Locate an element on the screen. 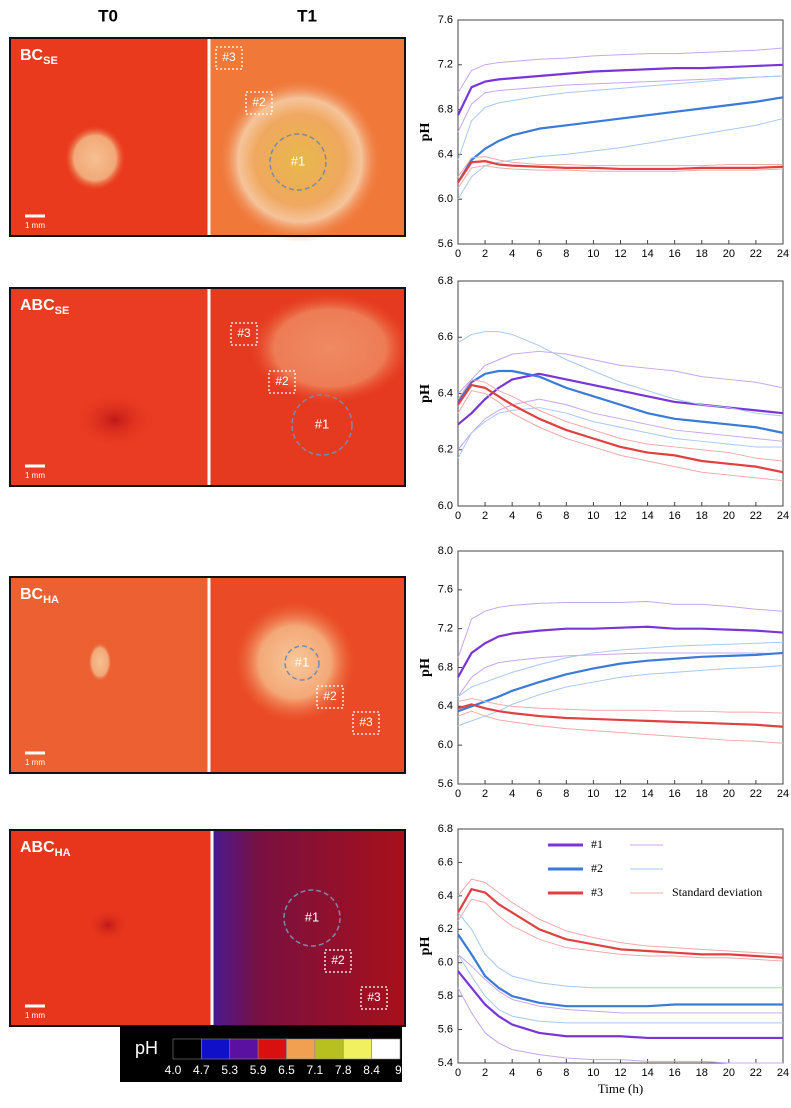  y-tick-label: 7.6 is located at coordinates (445, 20).